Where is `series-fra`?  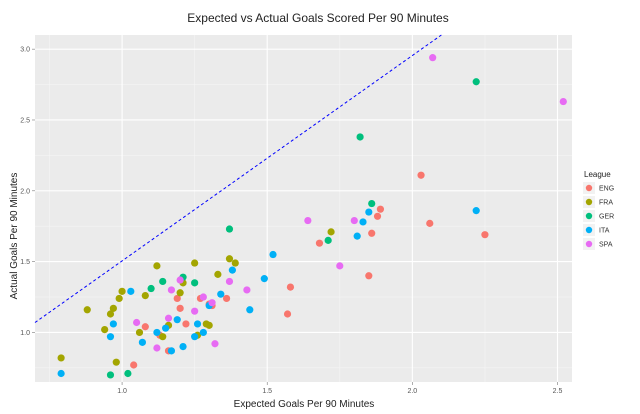
series-fra is located at coordinates (196, 297).